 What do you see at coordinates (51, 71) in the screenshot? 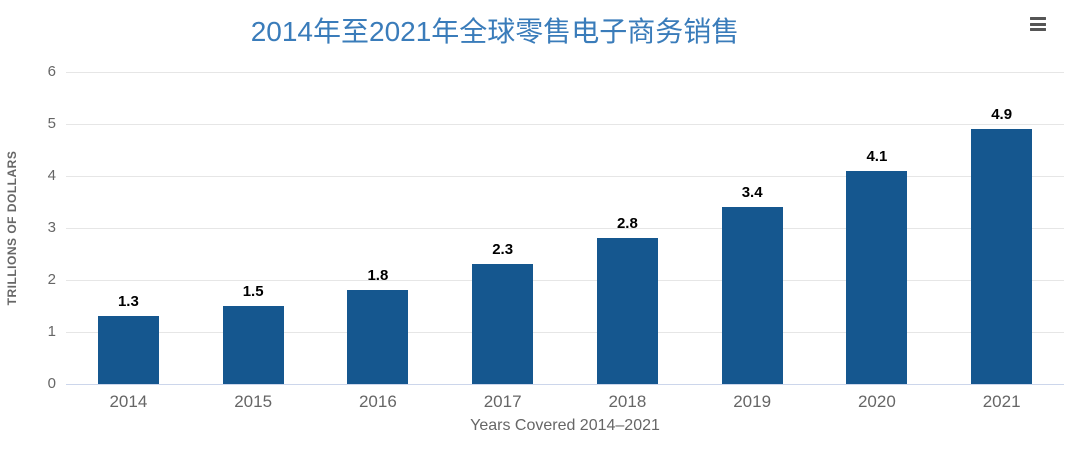
I see `y-tick-label: 6` at bounding box center [51, 71].